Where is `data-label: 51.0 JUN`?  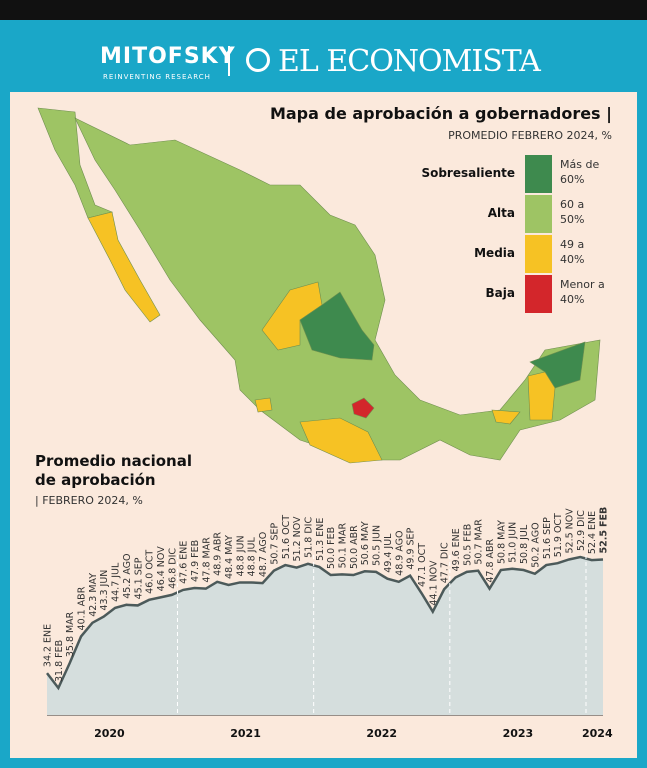 data-label: 51.0 JUN is located at coordinates (513, 542).